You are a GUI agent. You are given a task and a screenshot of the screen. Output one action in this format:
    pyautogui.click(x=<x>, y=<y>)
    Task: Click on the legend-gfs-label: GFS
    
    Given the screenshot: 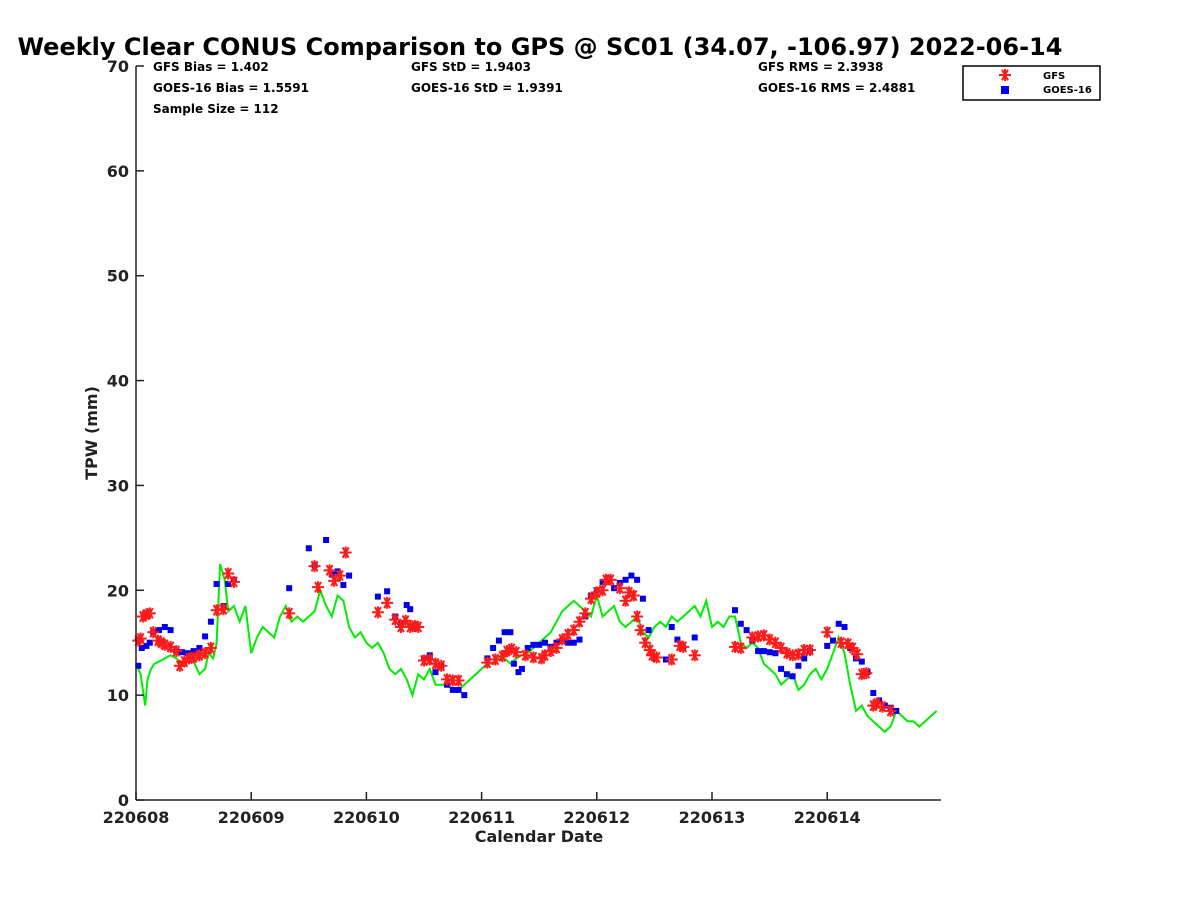 What is the action you would take?
    pyautogui.click(x=1054, y=76)
    